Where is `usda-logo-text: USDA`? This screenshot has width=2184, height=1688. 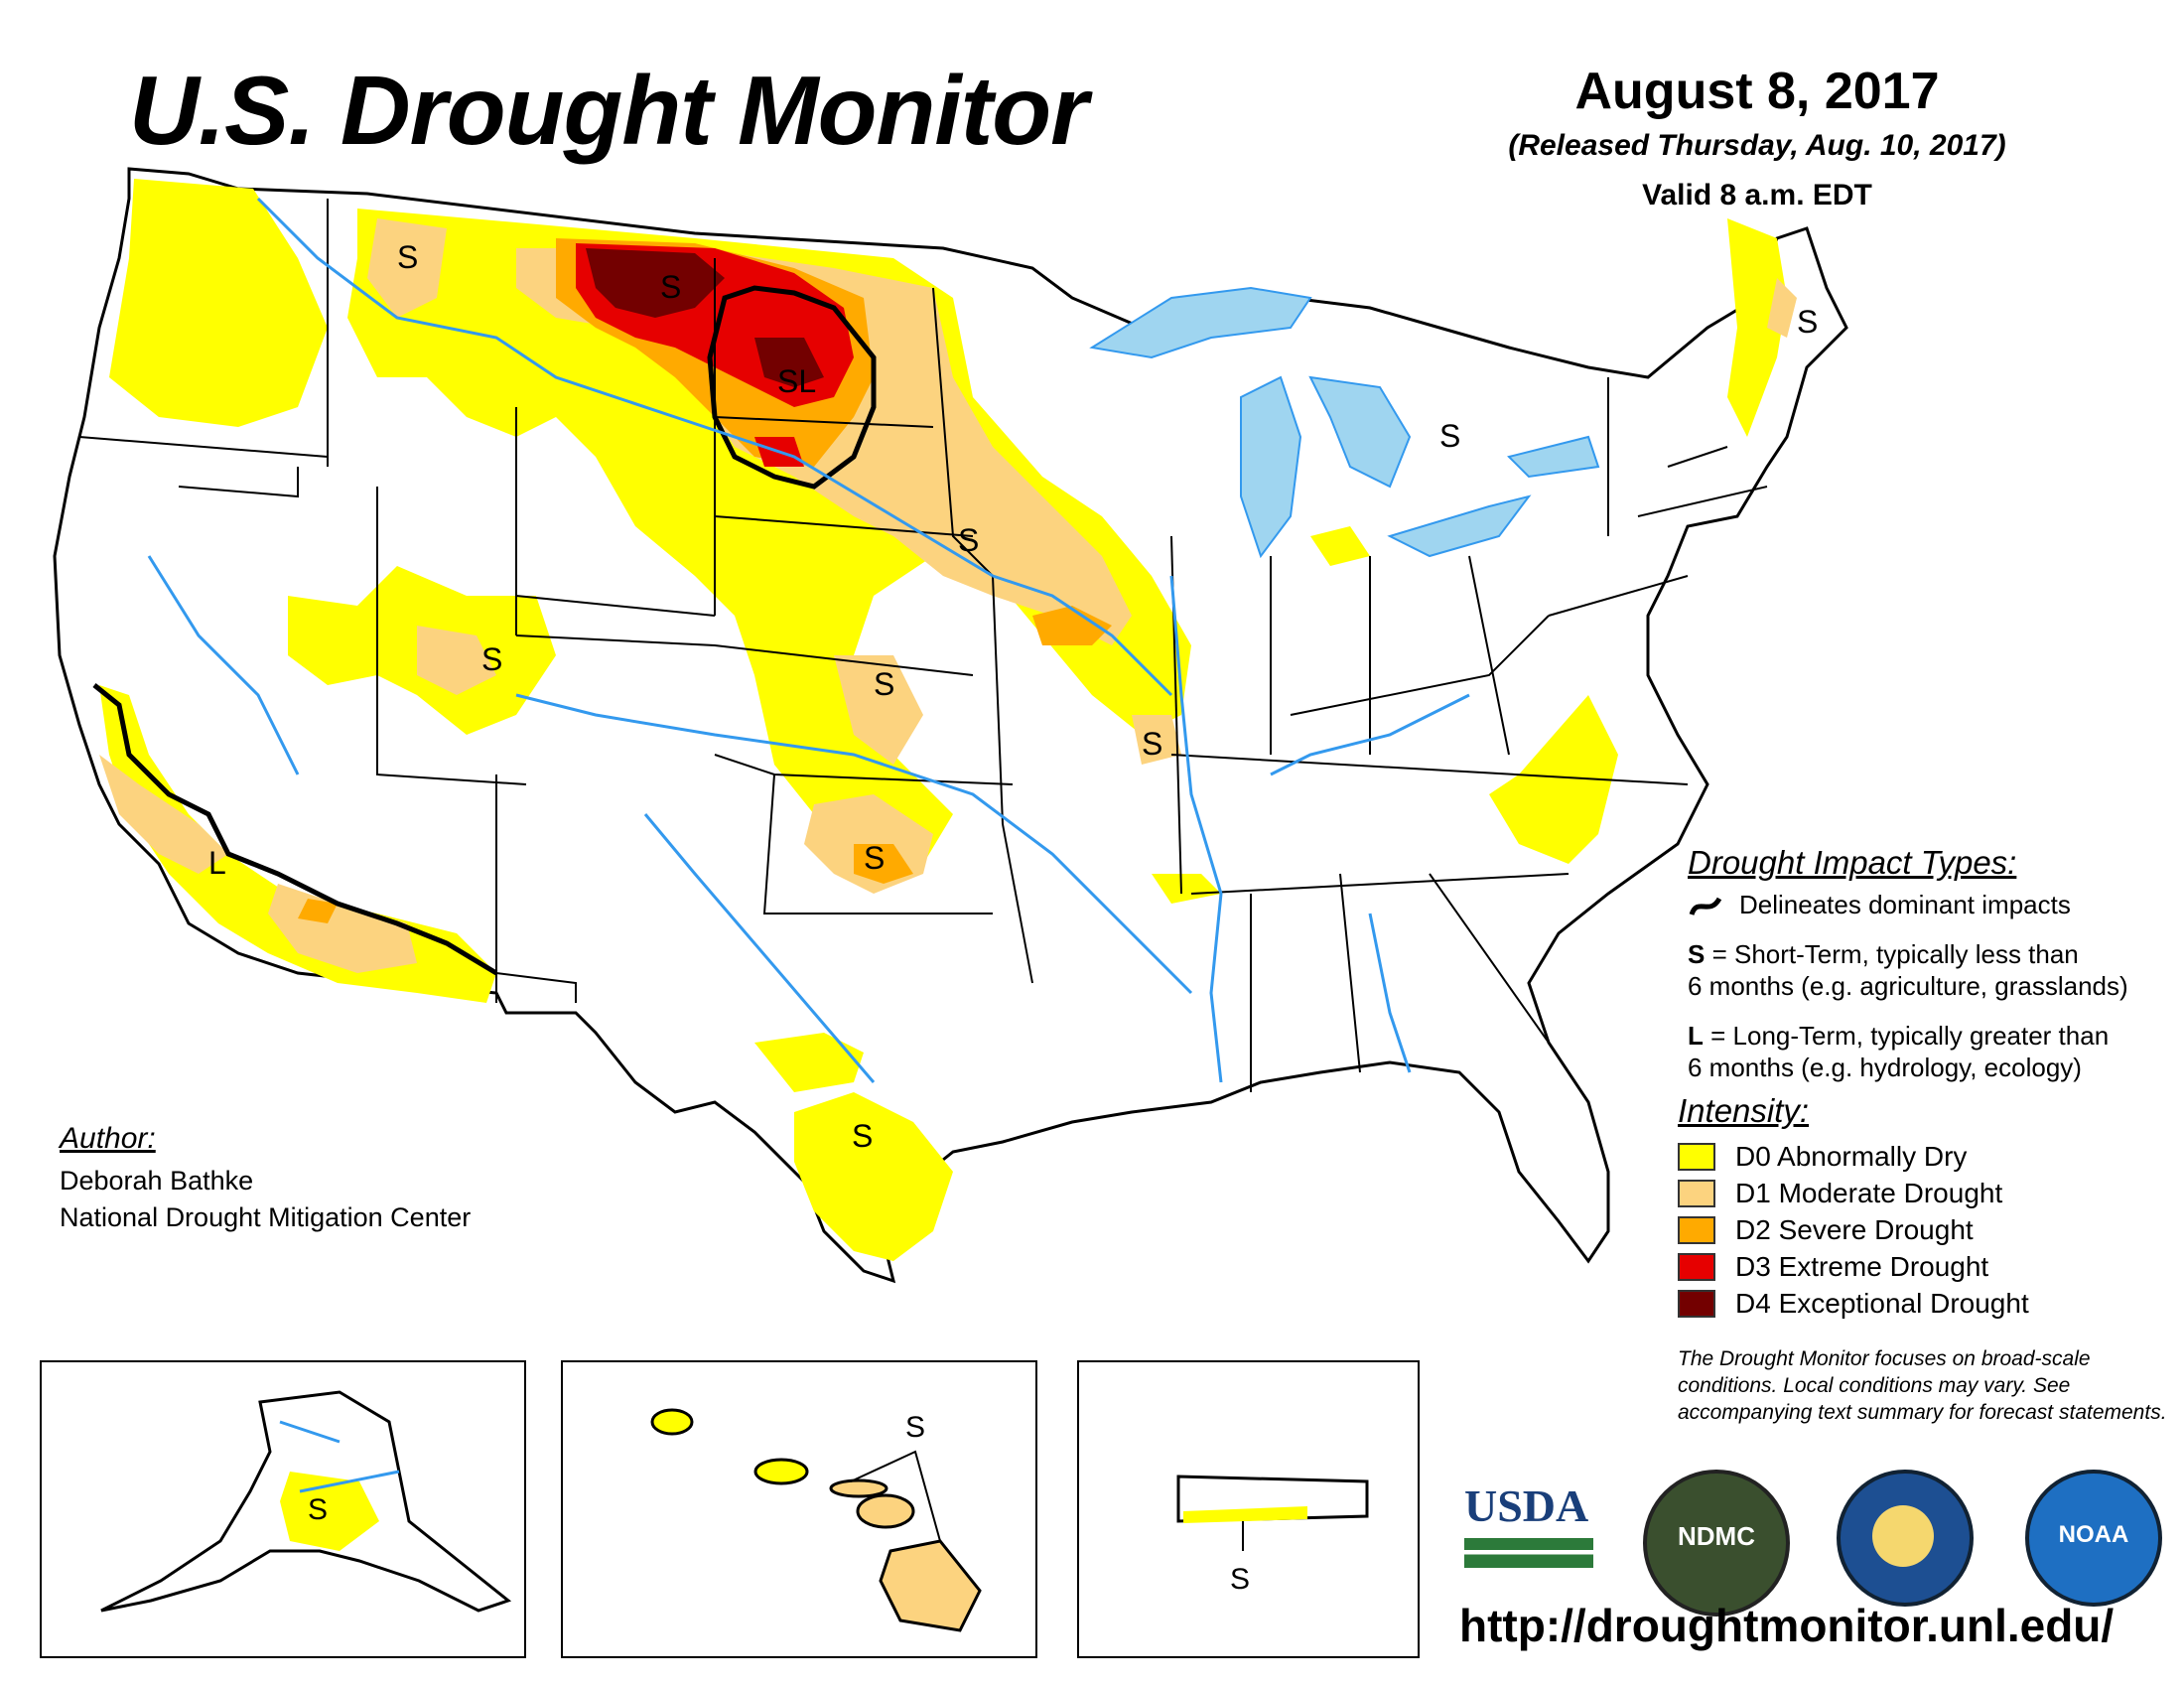 usda-logo-text: USDA is located at coordinates (1526, 1505).